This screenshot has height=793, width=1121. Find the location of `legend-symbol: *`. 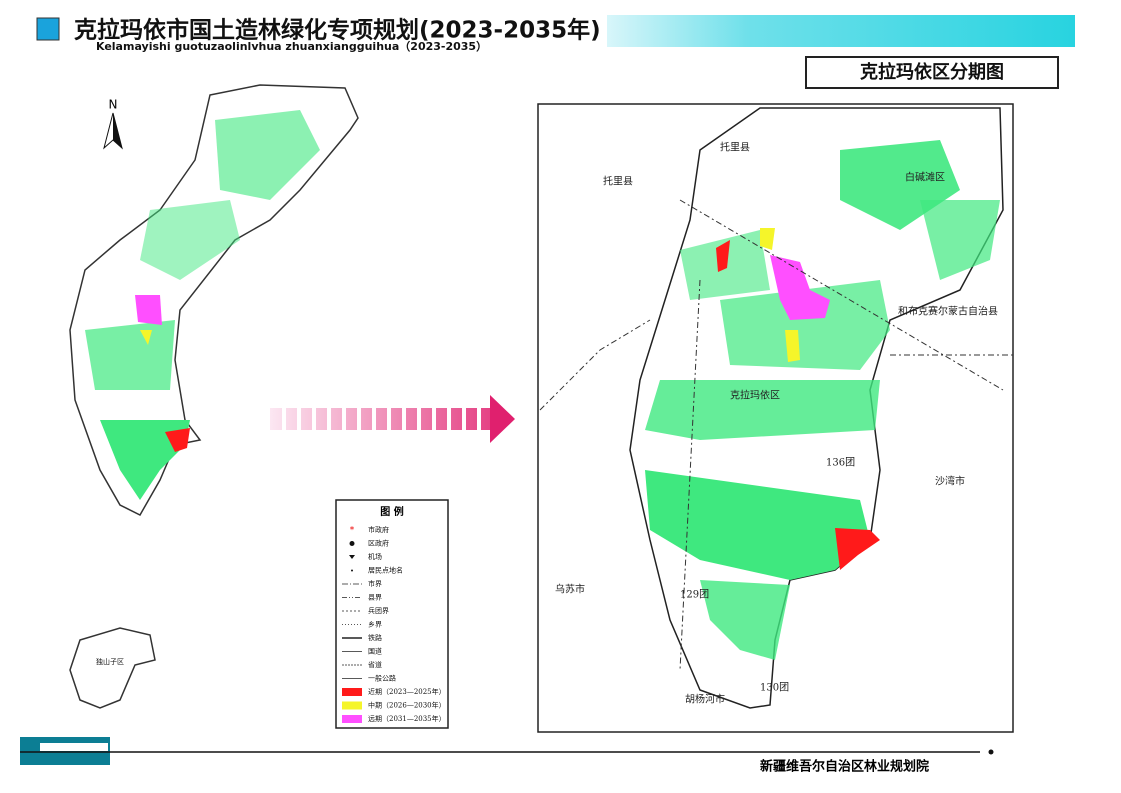

legend-symbol: * is located at coordinates (352, 531).